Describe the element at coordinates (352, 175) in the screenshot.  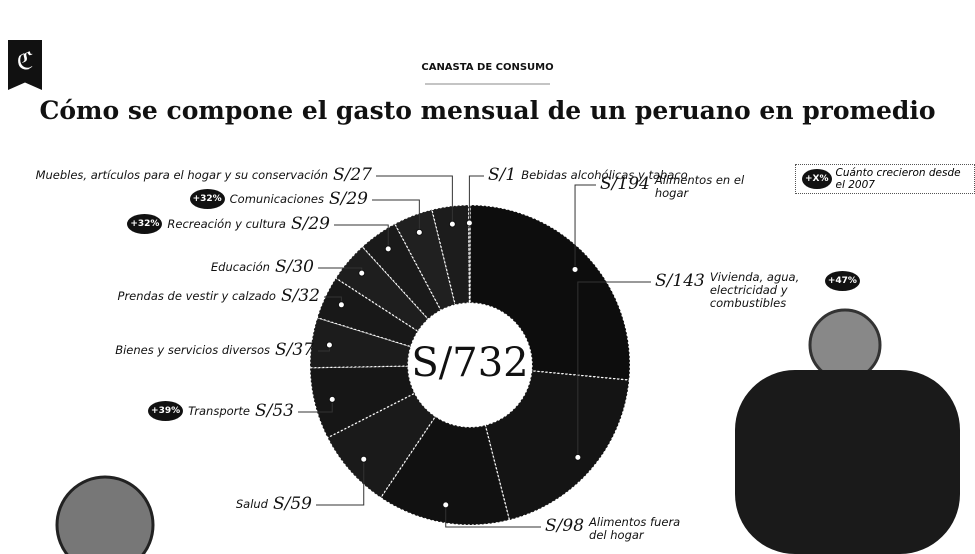
I see `value-label: S/27` at that location.